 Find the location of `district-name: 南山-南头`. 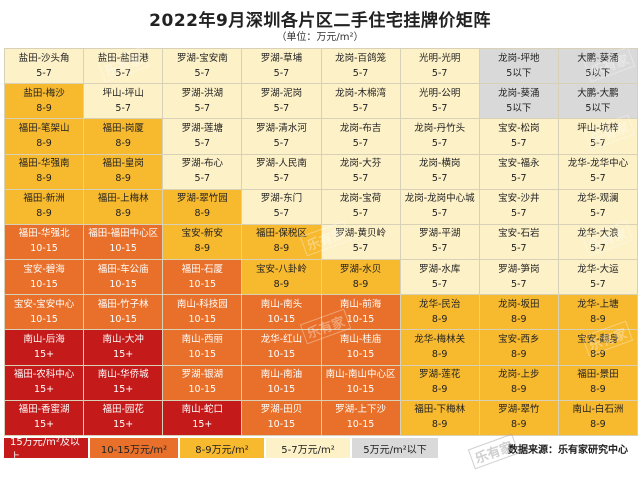

district-name: 南山-南头 is located at coordinates (281, 304).